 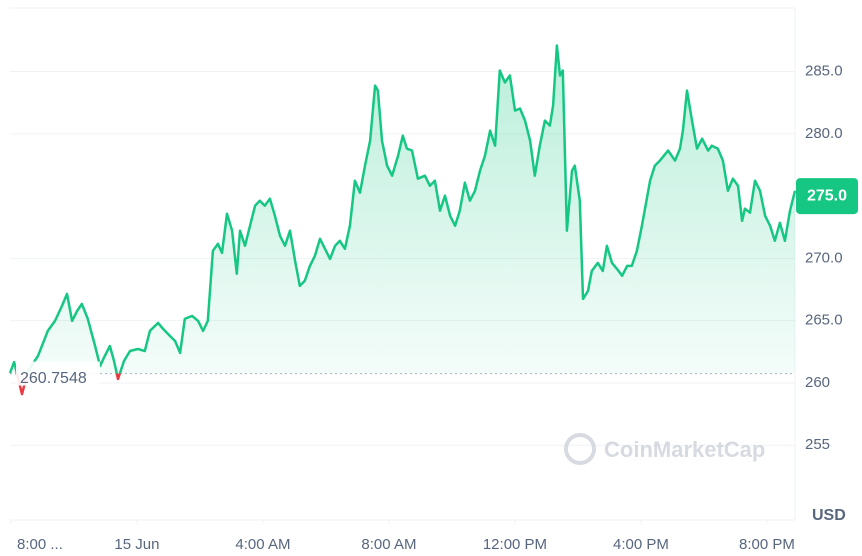 I want to click on y-tick-label: 280.0, so click(x=824, y=133).